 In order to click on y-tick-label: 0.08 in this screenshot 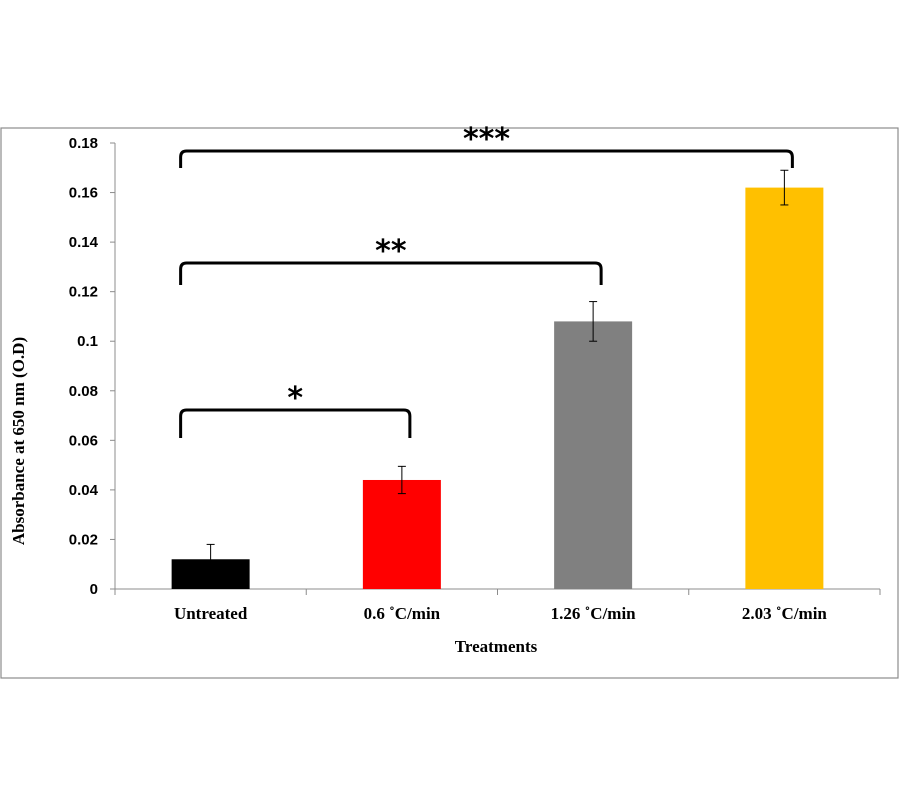, I will do `click(83, 391)`.